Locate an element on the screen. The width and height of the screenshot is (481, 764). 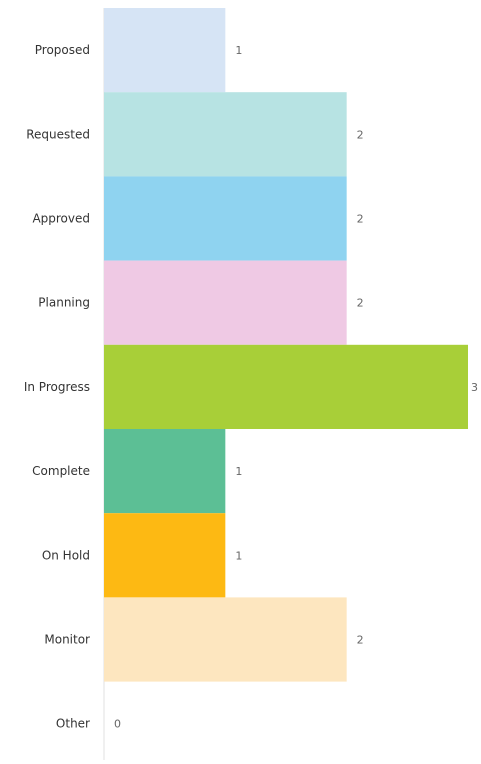
category-label: Approved is located at coordinates (61, 219).